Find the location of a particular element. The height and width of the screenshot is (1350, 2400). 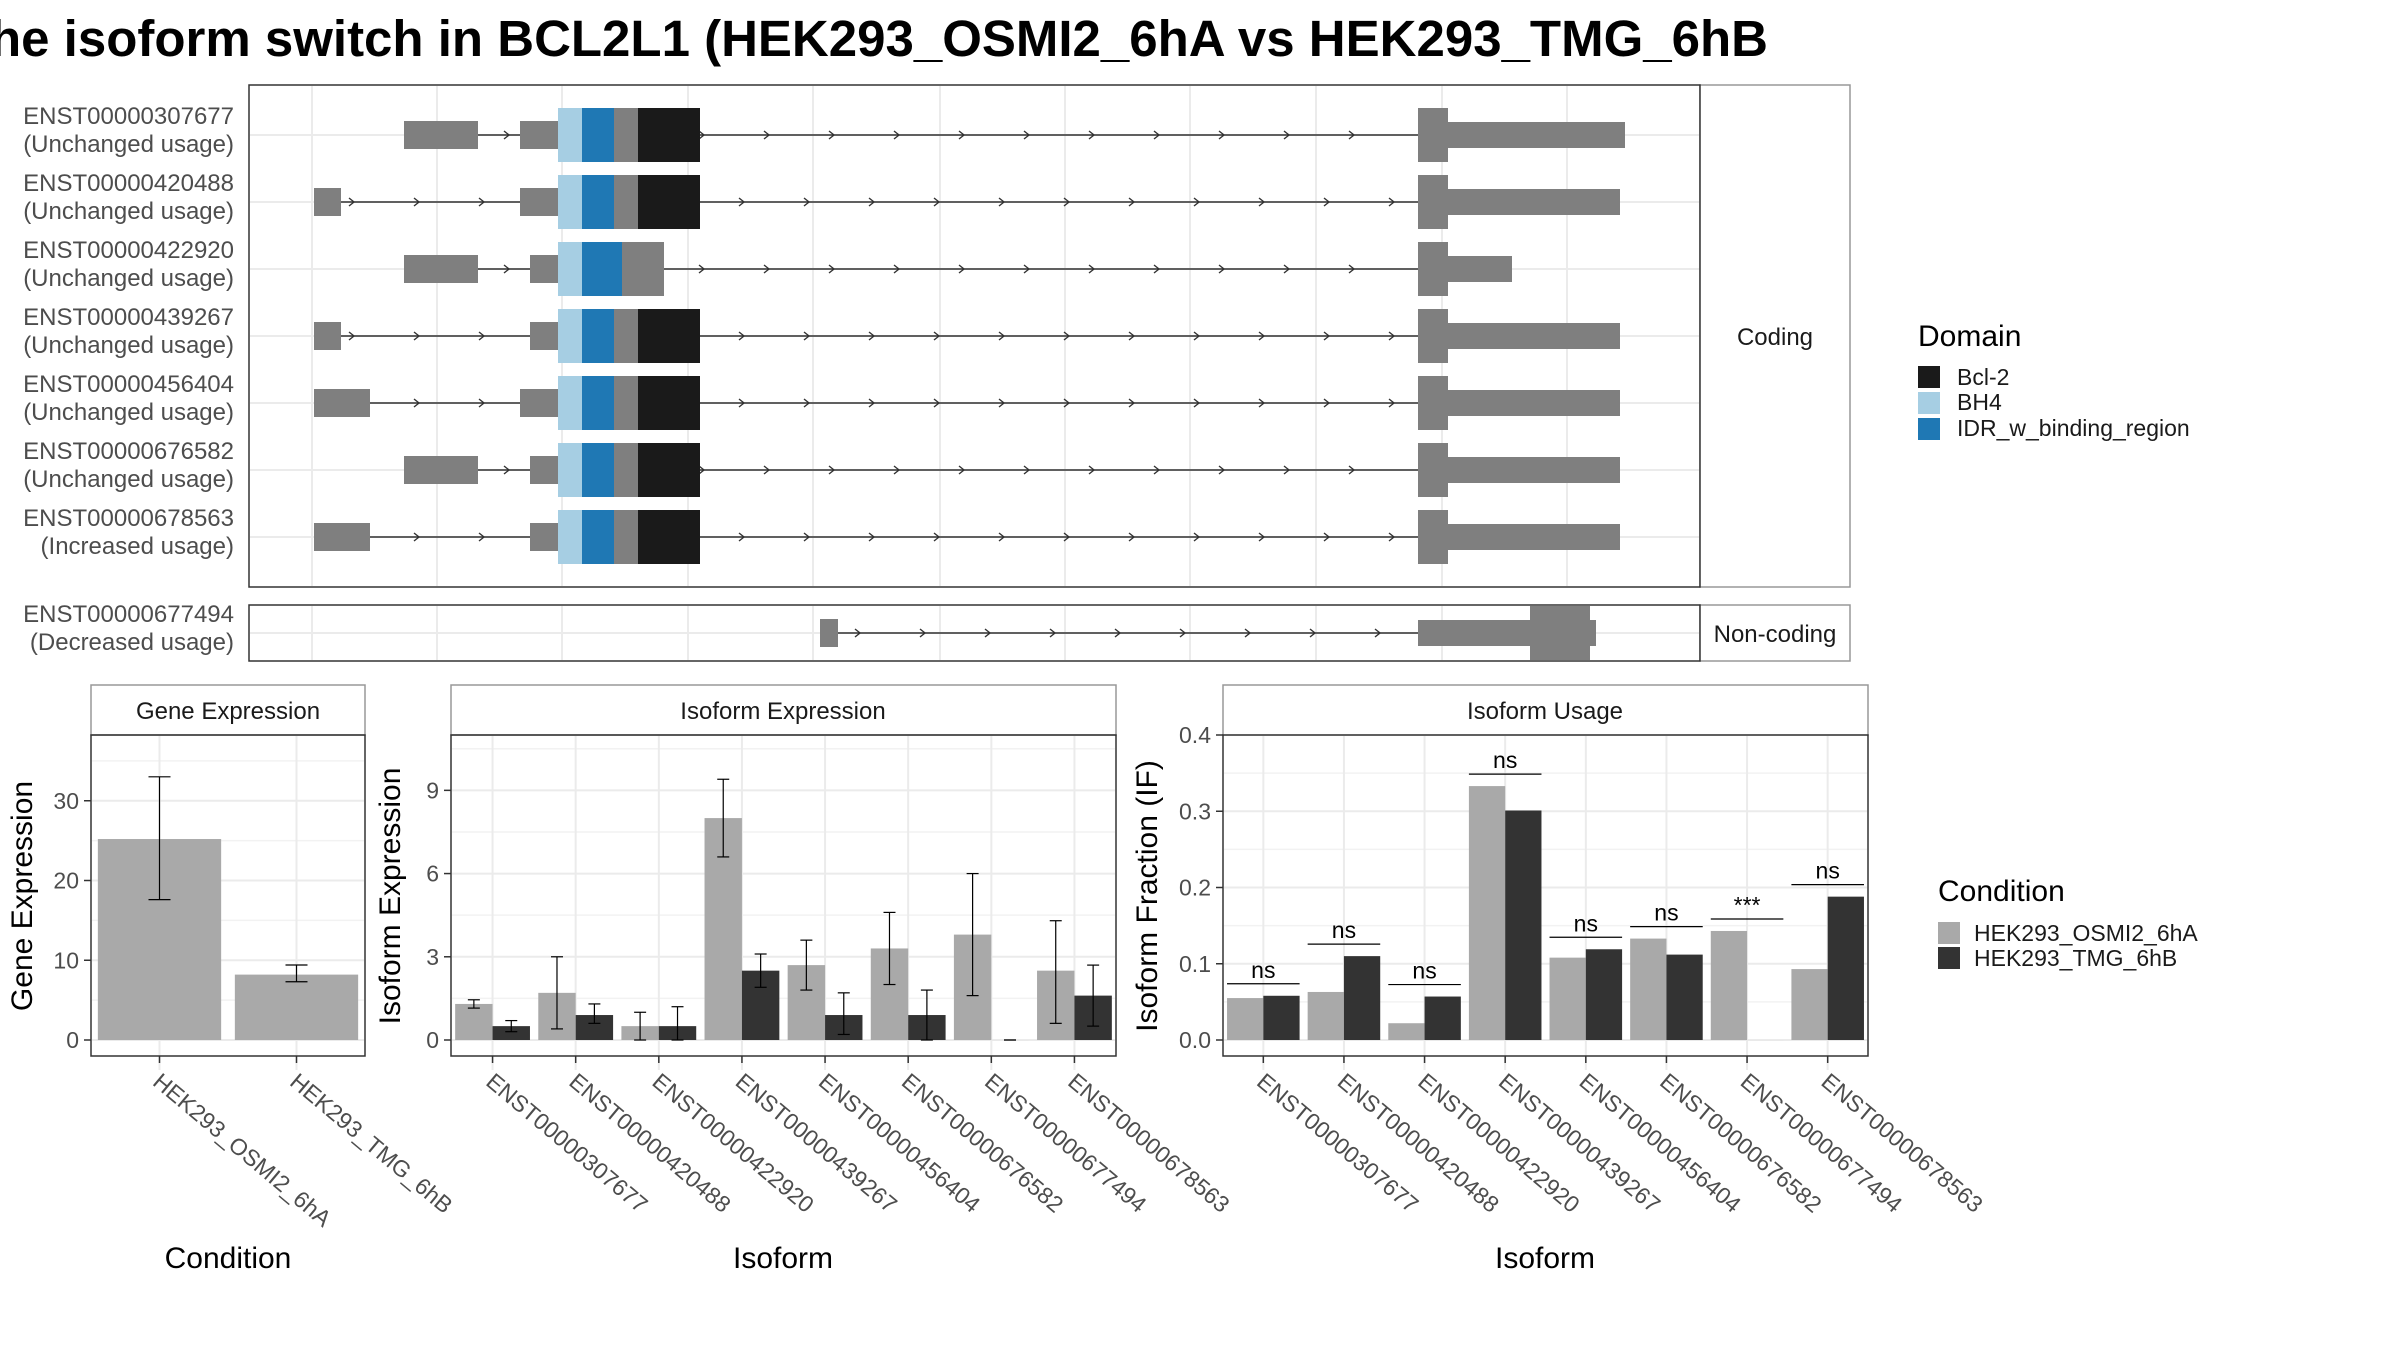

gene-expression-strip is located at coordinates (228, 710).